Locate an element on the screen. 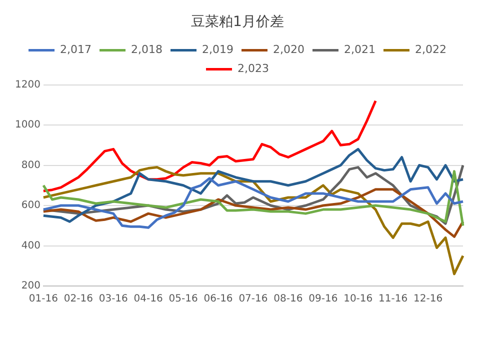 Image resolution: width=481 pixels, height=337 pixels. y-tick-label: 600 is located at coordinates (30, 206).